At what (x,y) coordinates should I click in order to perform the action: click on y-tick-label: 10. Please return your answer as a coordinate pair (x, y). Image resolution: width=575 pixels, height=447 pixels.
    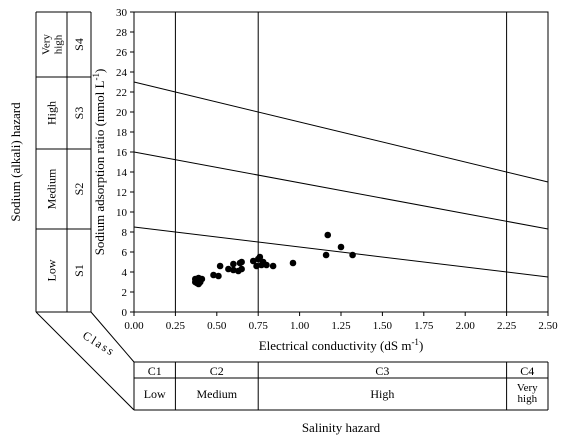
    Looking at the image, I should click on (122, 213).